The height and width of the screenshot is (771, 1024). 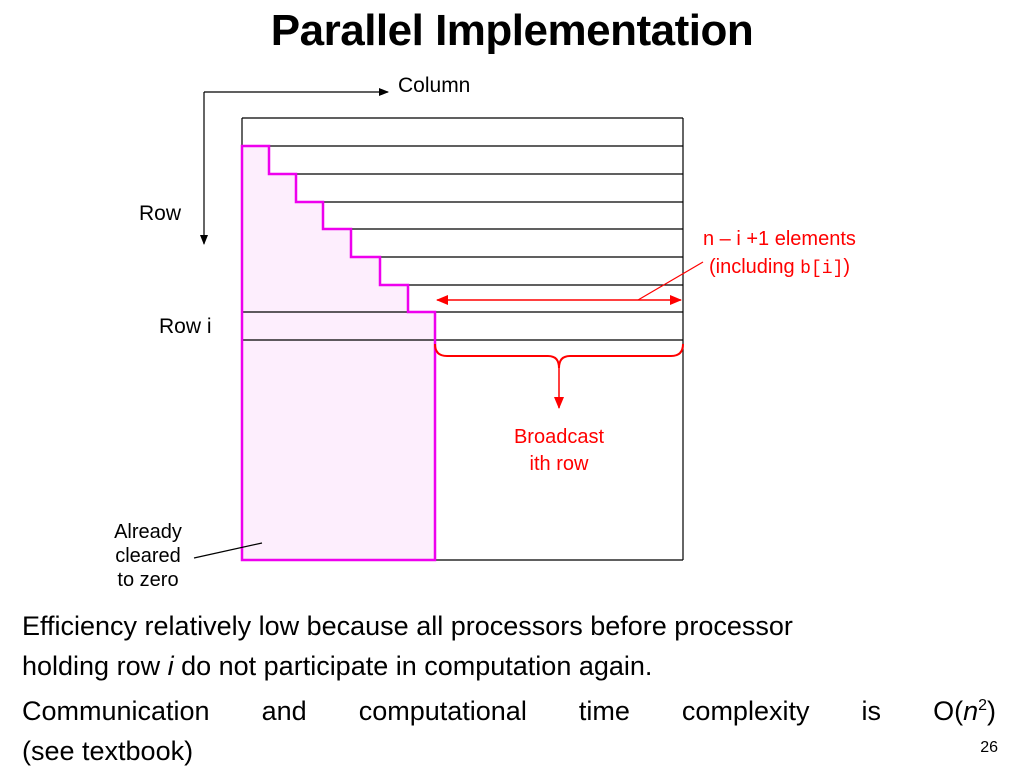 I want to click on cleared-callout-line, so click(x=228, y=550).